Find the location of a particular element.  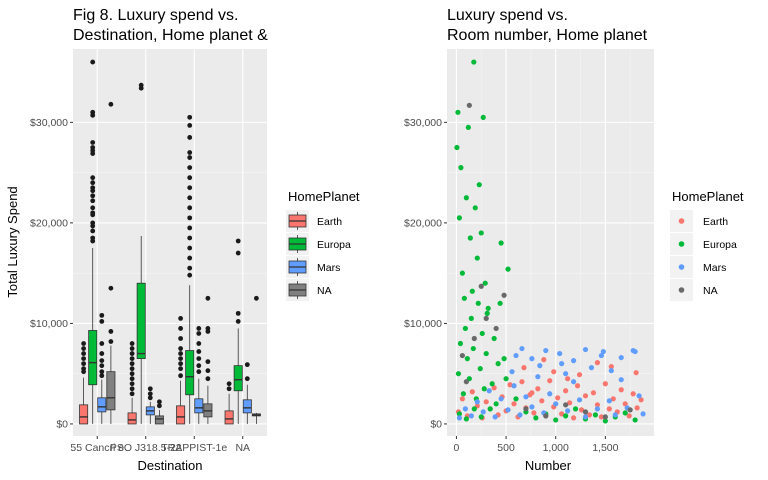

box-trappist-1e-mars is located at coordinates (199, 401).